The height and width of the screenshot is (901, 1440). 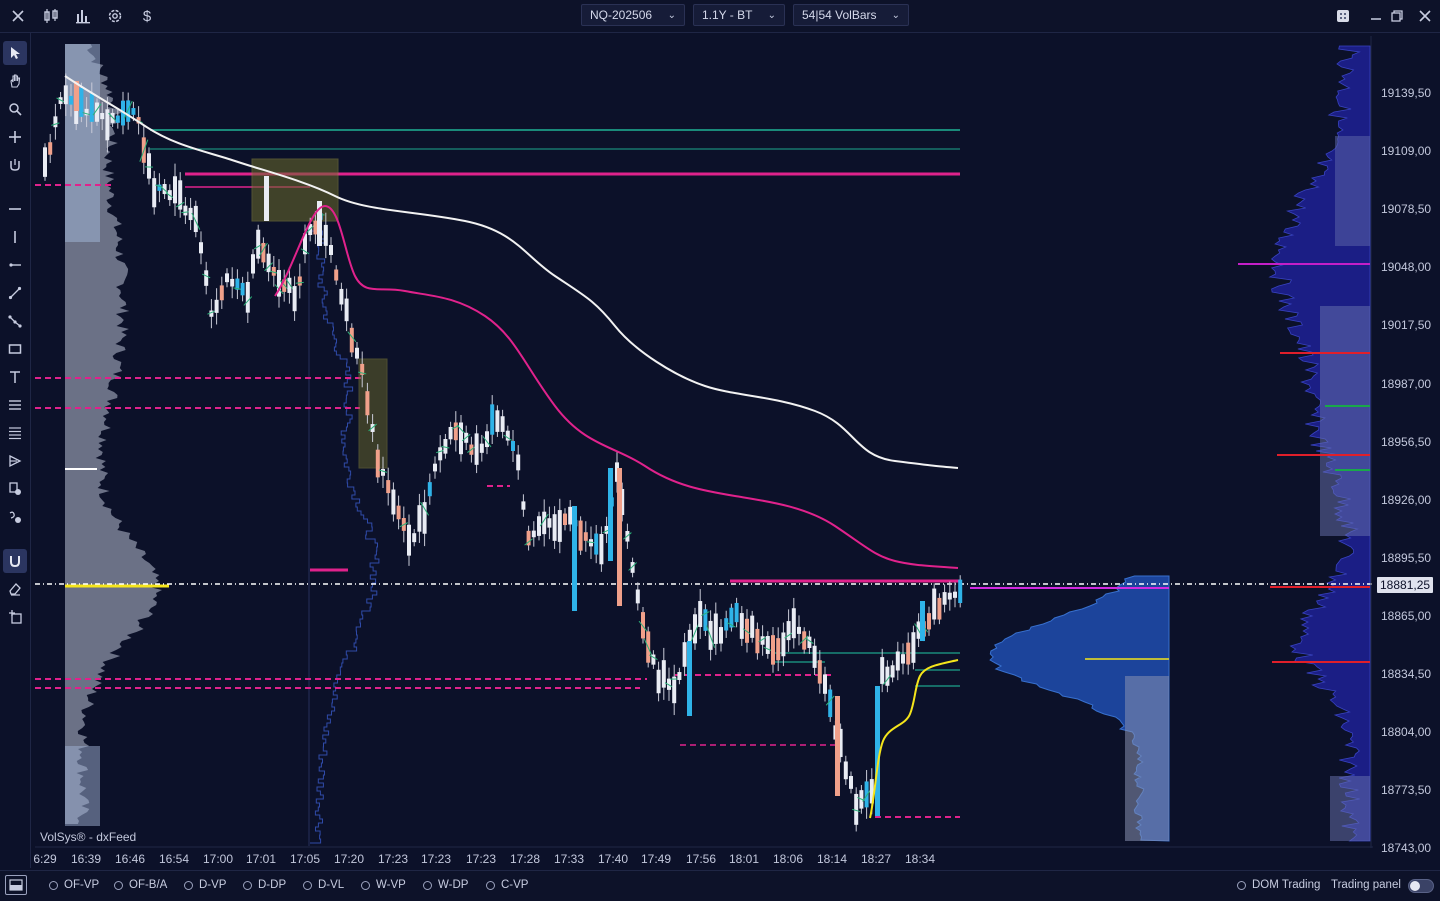 What do you see at coordinates (15, 433) in the screenshot?
I see `list-icon` at bounding box center [15, 433].